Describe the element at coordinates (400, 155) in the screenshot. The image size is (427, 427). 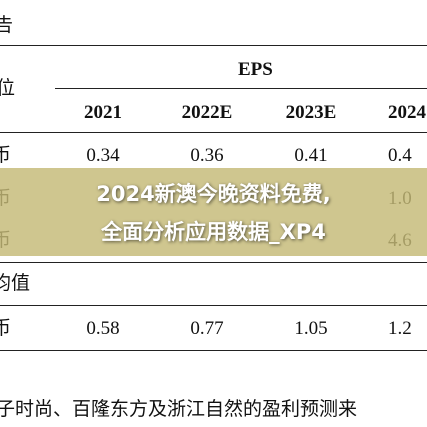
I see `cell: 0.4` at that location.